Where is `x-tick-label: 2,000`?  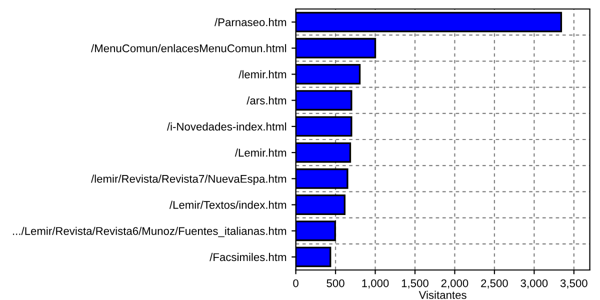
x-tick-label: 2,000 is located at coordinates (454, 283).